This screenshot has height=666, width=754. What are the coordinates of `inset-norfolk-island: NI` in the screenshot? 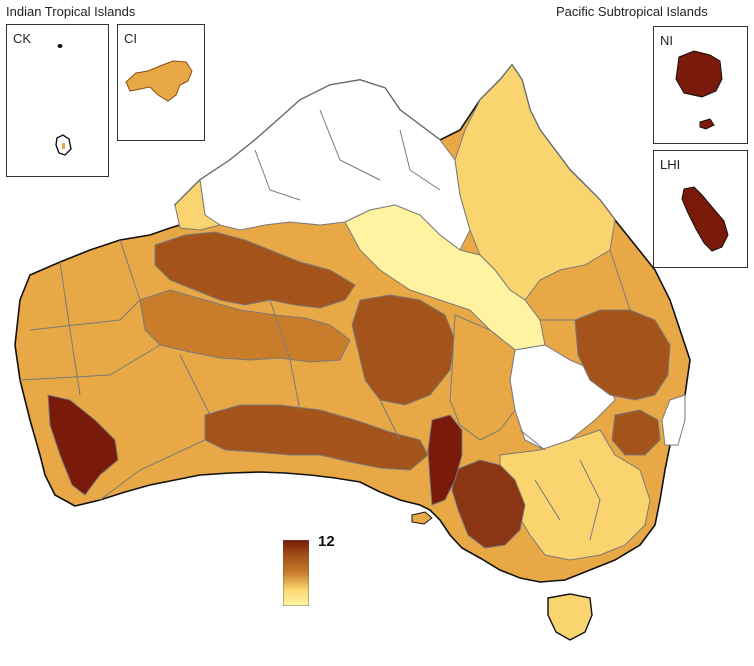 It's located at (700, 85).